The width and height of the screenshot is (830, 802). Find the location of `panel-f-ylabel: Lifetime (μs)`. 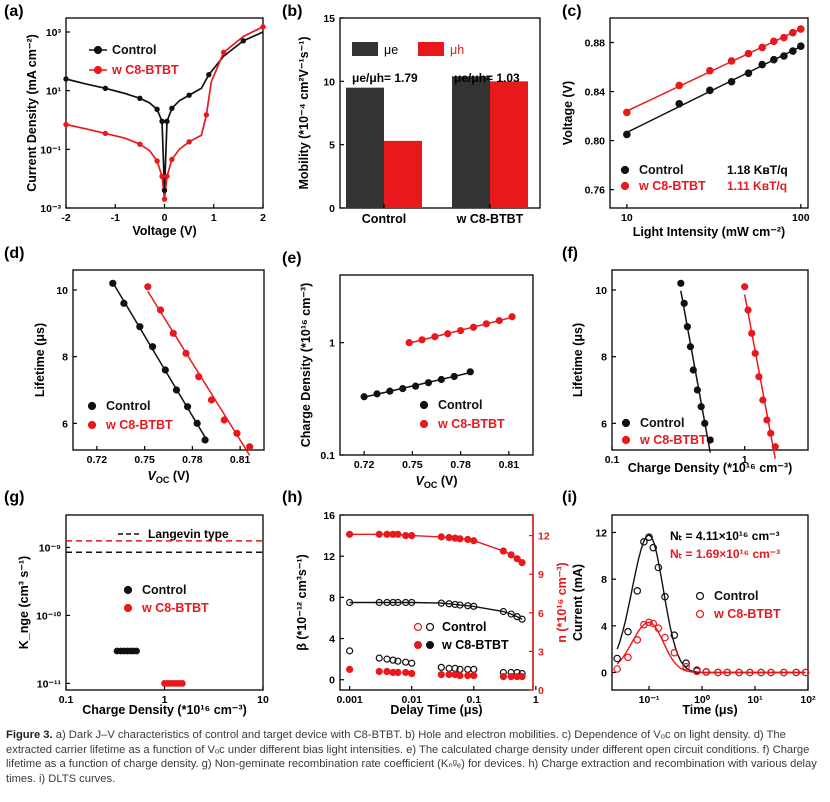

panel-f-ylabel: Lifetime (μs) is located at coordinates (578, 360).